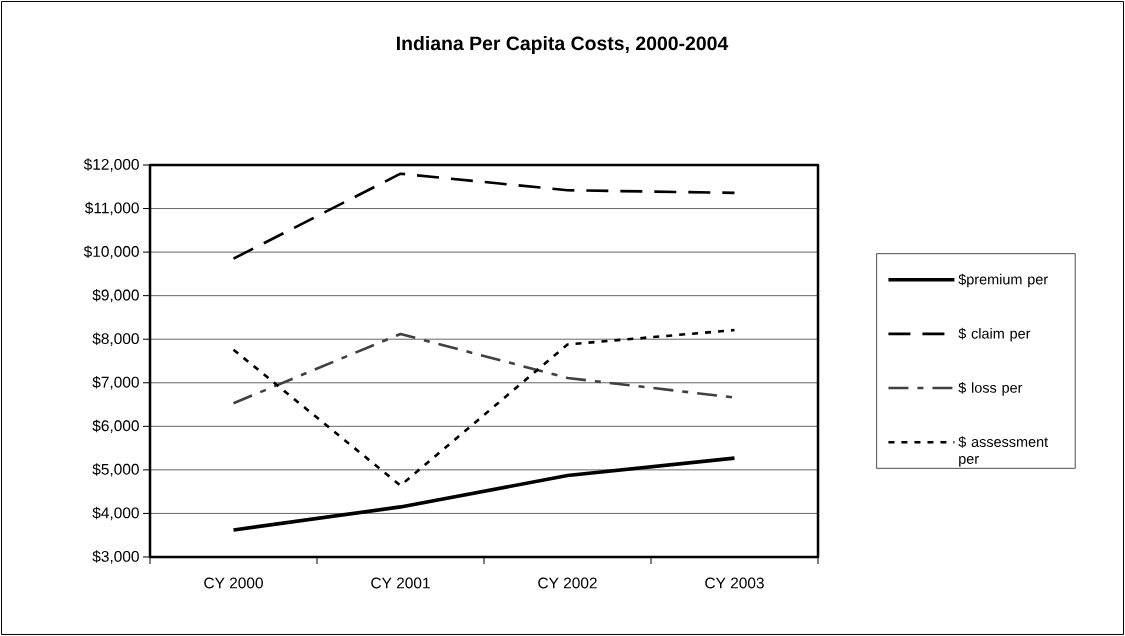  I want to click on y-tick-label: $9,000, so click(115, 295).